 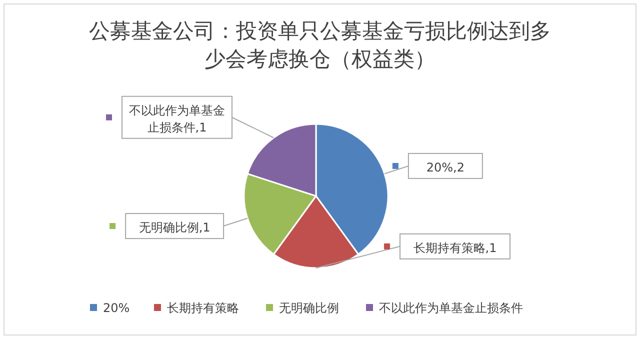 I want to click on legend-label: 20%, so click(x=116, y=308).